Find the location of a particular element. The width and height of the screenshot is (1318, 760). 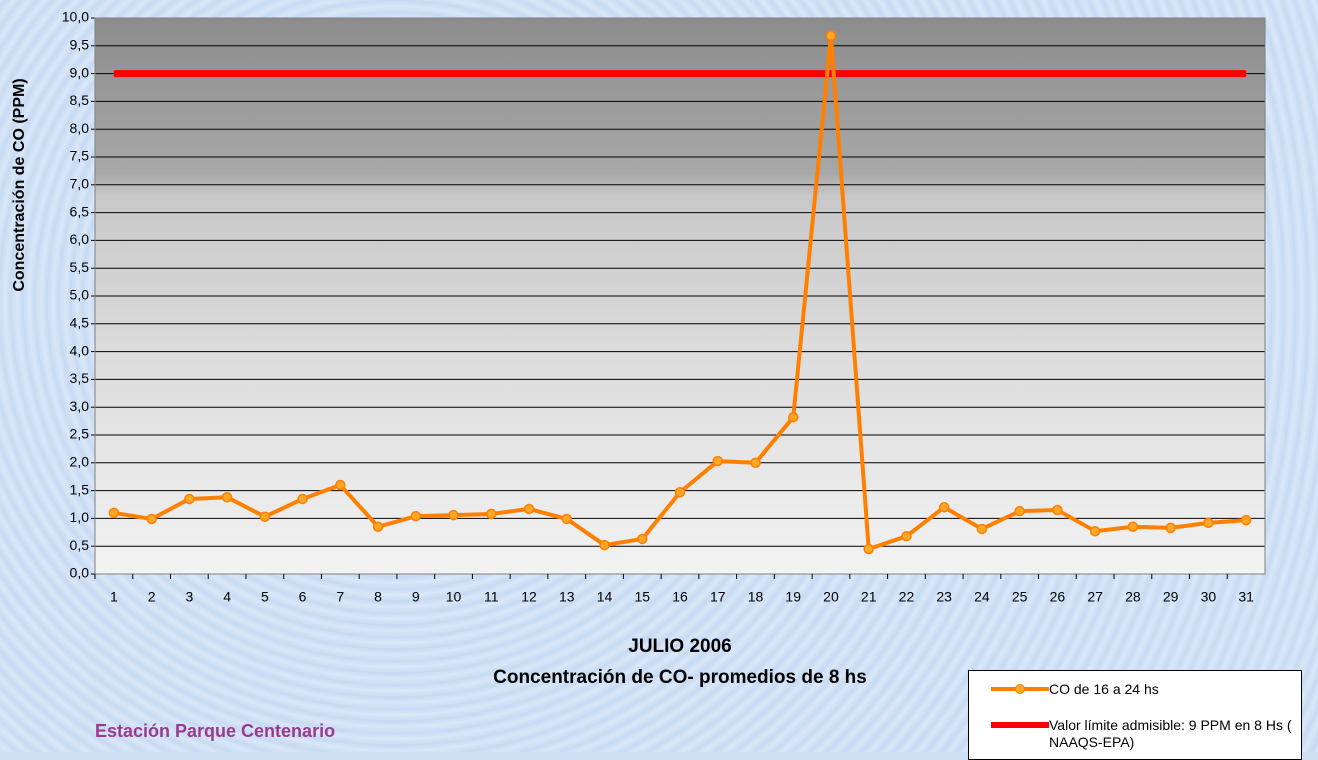

y-tick-label: 6,0 is located at coordinates (80, 239).